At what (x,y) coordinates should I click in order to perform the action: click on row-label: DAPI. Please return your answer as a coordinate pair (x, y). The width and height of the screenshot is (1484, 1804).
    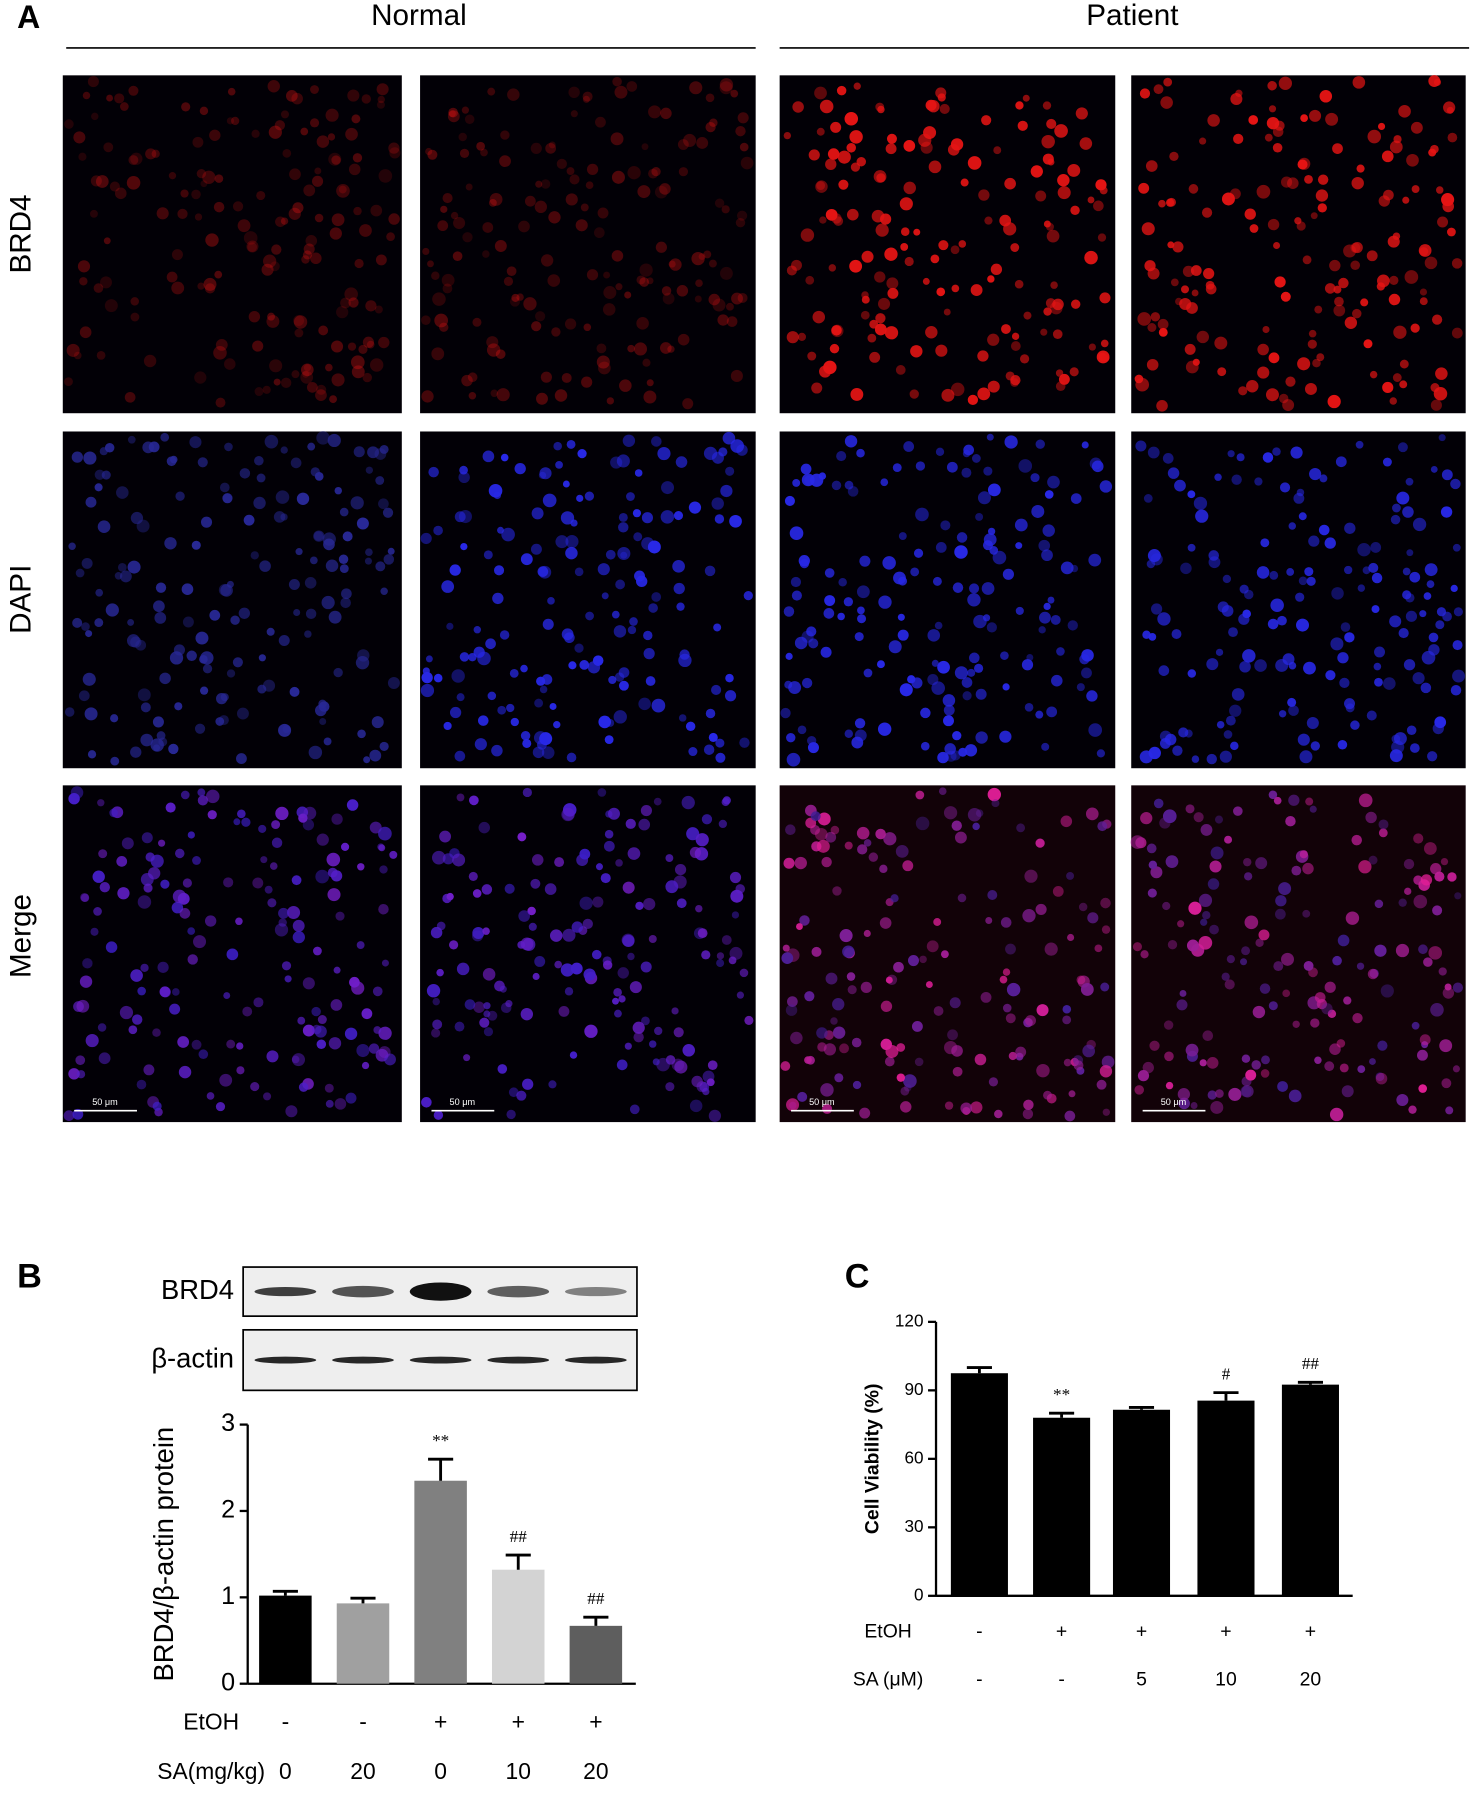
    Looking at the image, I should click on (21, 599).